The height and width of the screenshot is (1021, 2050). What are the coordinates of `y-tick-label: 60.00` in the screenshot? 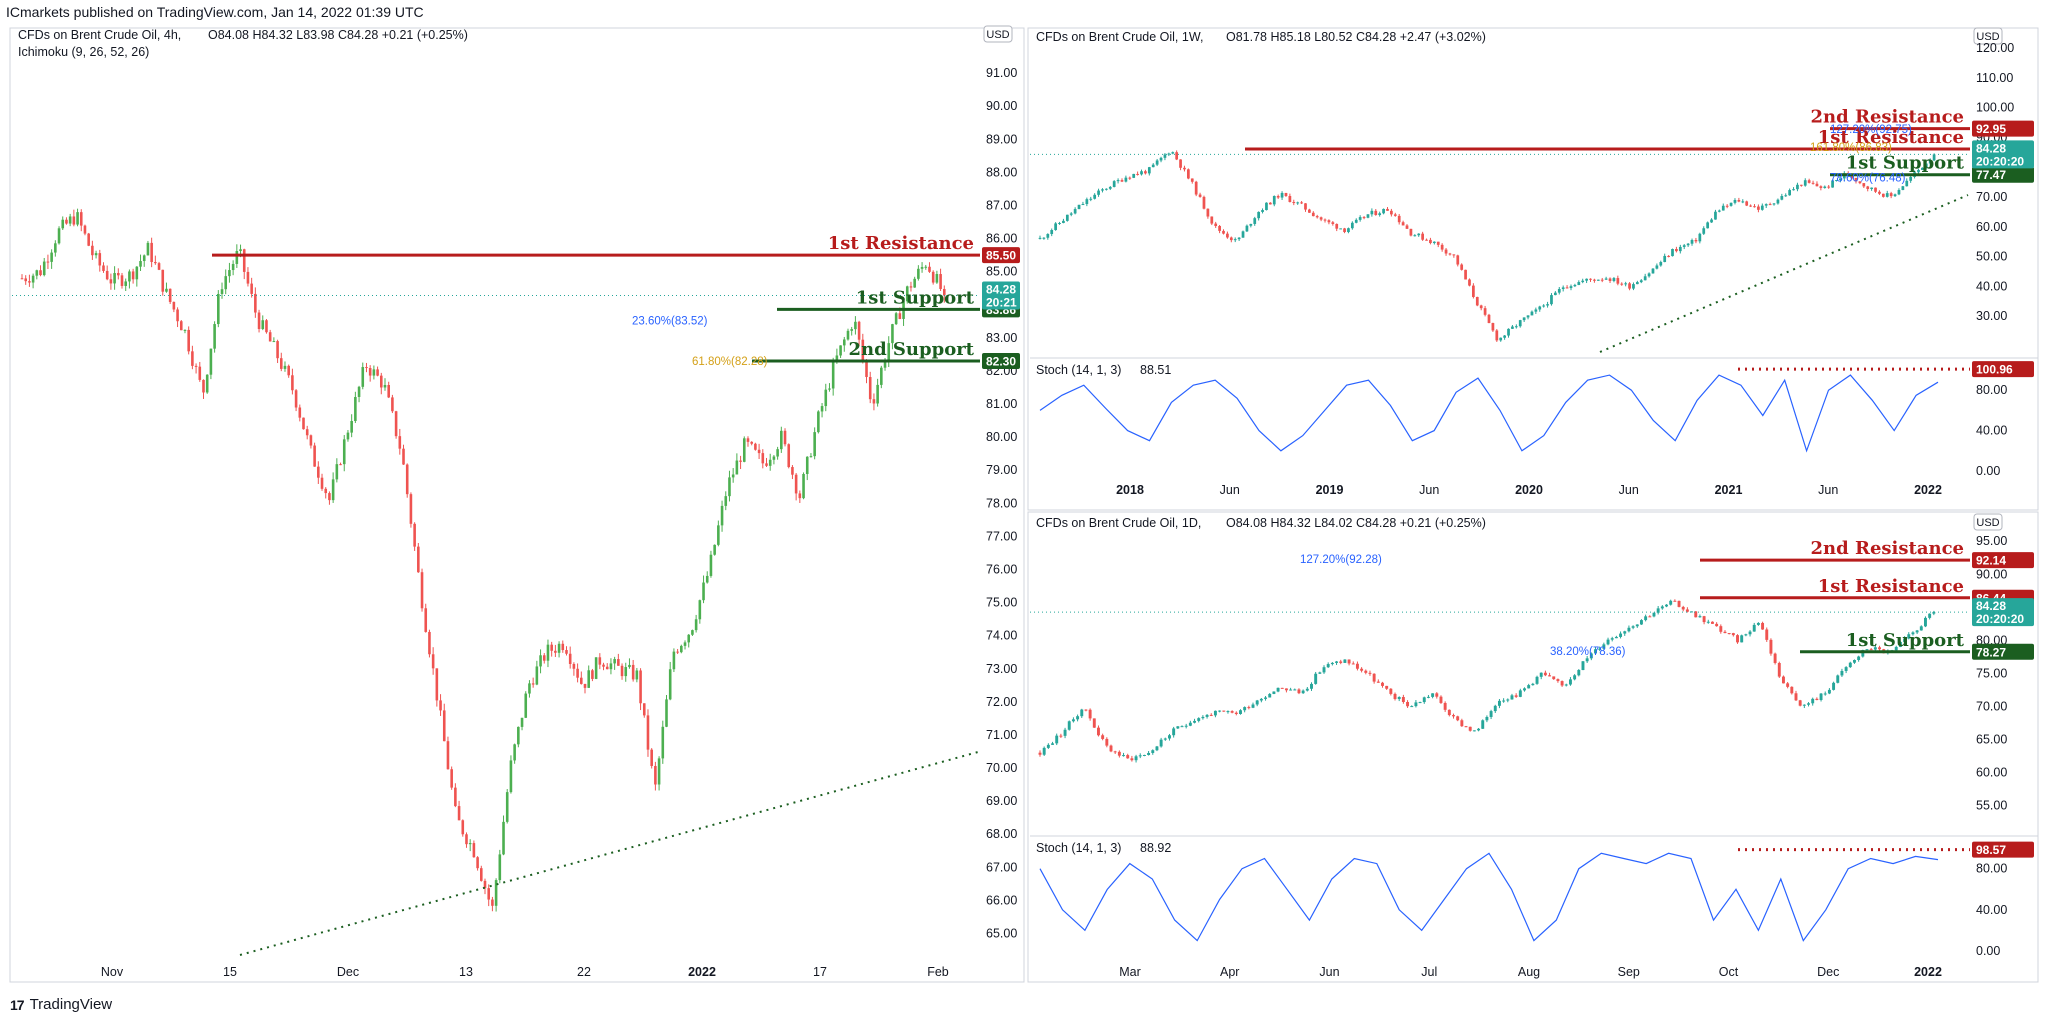 It's located at (1991, 227).